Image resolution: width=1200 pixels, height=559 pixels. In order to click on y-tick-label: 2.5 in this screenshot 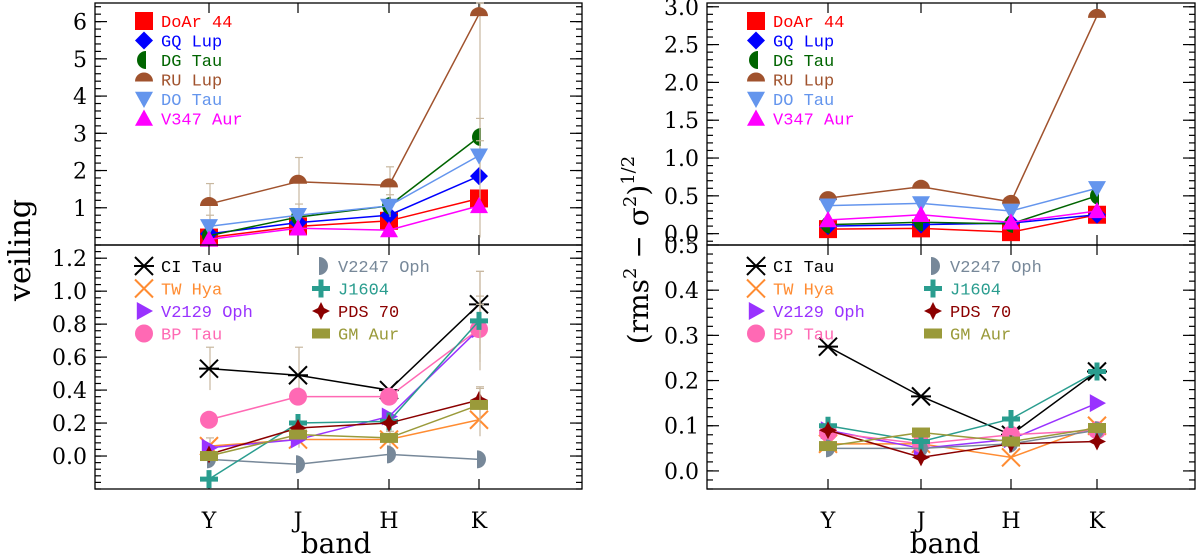, I will do `click(681, 46)`.